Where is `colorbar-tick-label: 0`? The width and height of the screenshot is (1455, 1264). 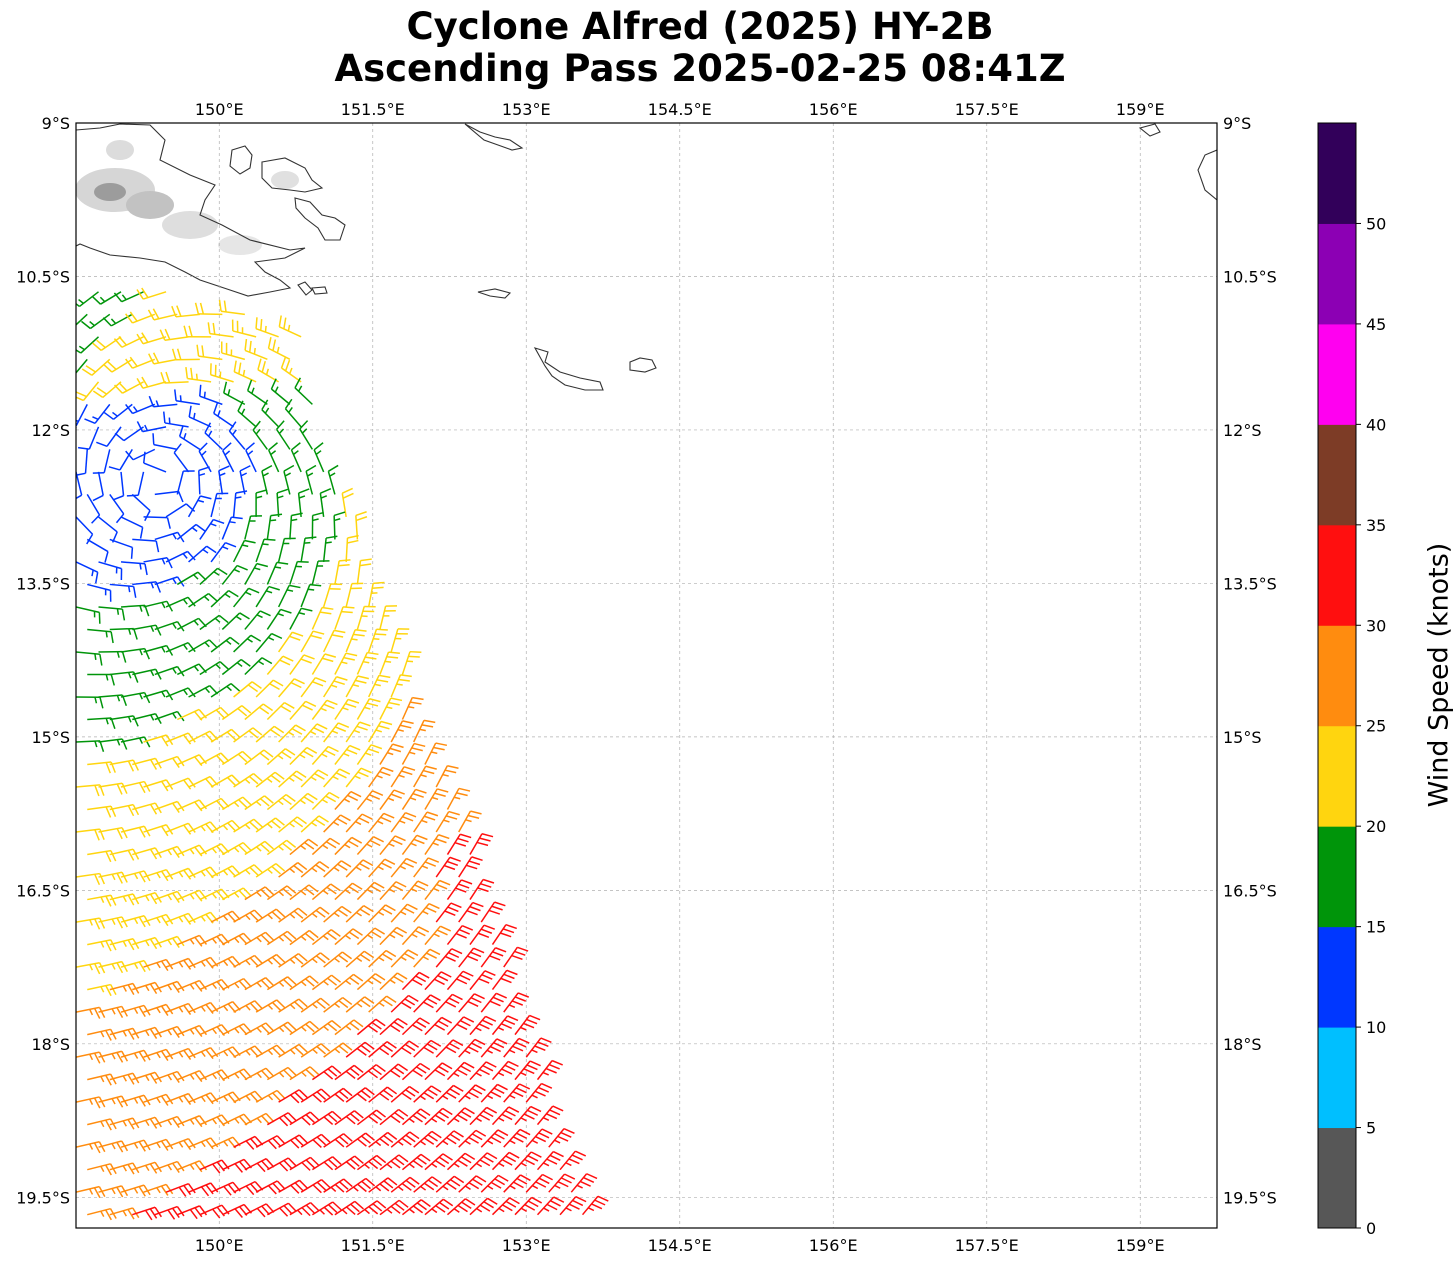 colorbar-tick-label: 0 is located at coordinates (1371, 1228).